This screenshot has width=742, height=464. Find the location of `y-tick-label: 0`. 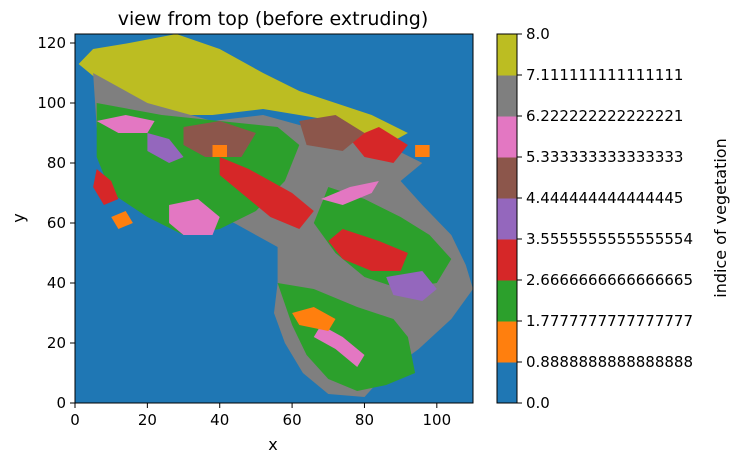

y-tick-label: 0 is located at coordinates (61, 403).